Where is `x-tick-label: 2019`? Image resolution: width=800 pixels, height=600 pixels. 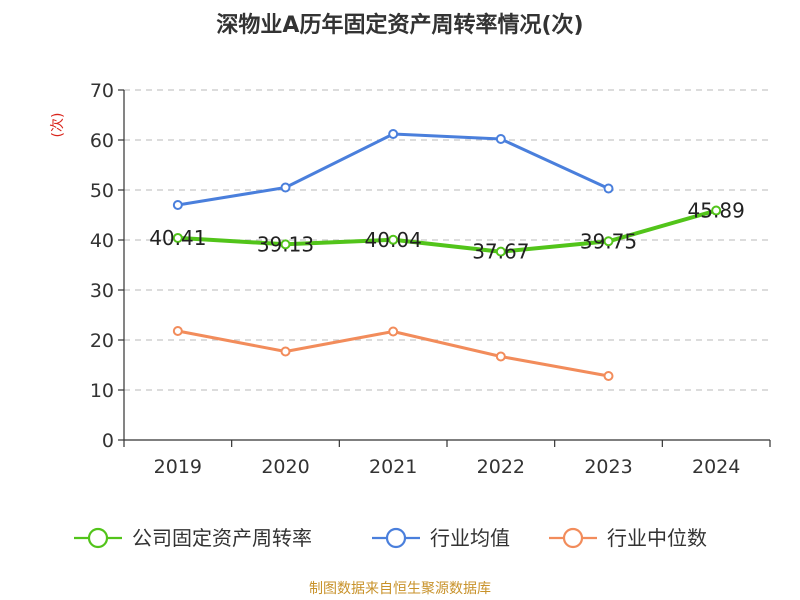 x-tick-label: 2019 is located at coordinates (178, 467).